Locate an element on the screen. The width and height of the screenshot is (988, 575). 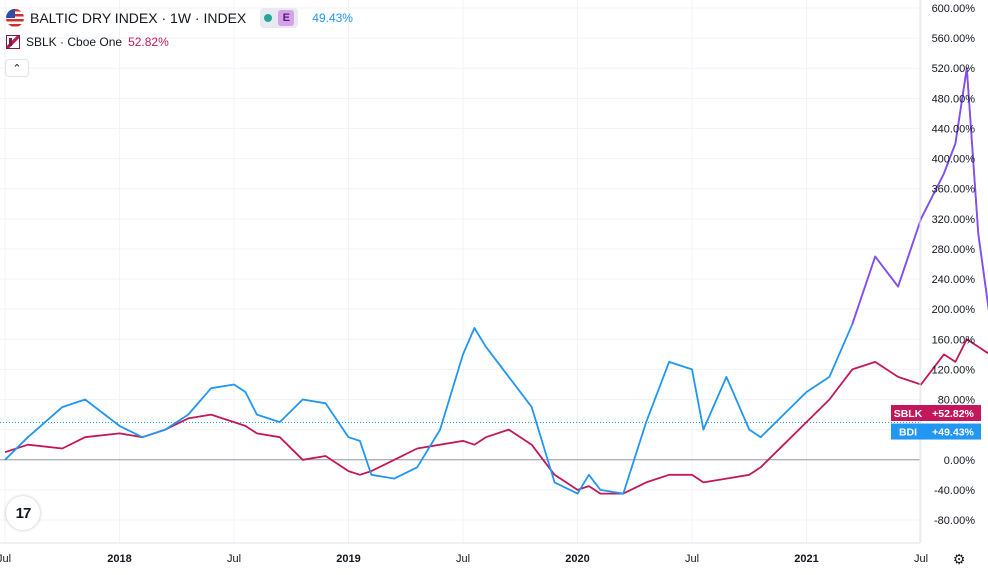
last-value-badge-bdi: BDI +49.43% is located at coordinates (936, 431).